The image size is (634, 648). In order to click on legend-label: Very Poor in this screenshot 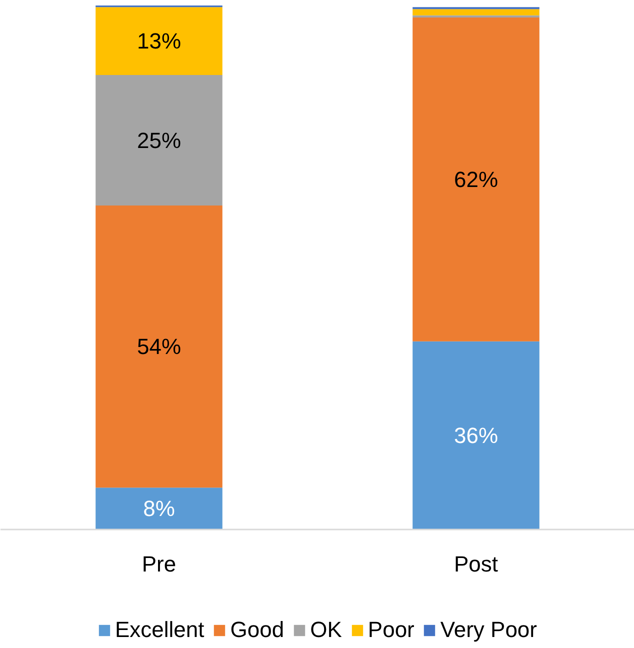, I will do `click(488, 630)`.